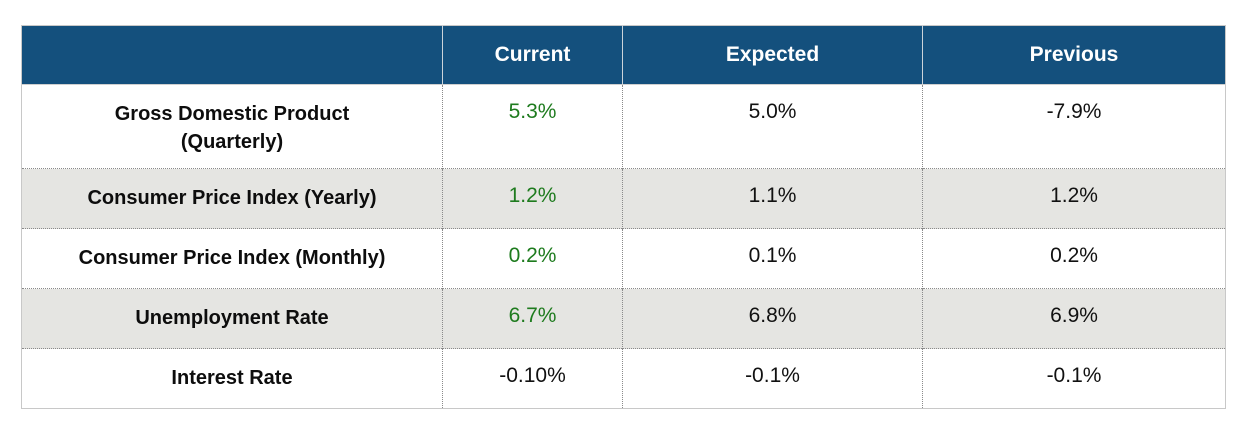 The width and height of the screenshot is (1238, 426). What do you see at coordinates (772, 378) in the screenshot?
I see `expected-value: -0.1%` at bounding box center [772, 378].